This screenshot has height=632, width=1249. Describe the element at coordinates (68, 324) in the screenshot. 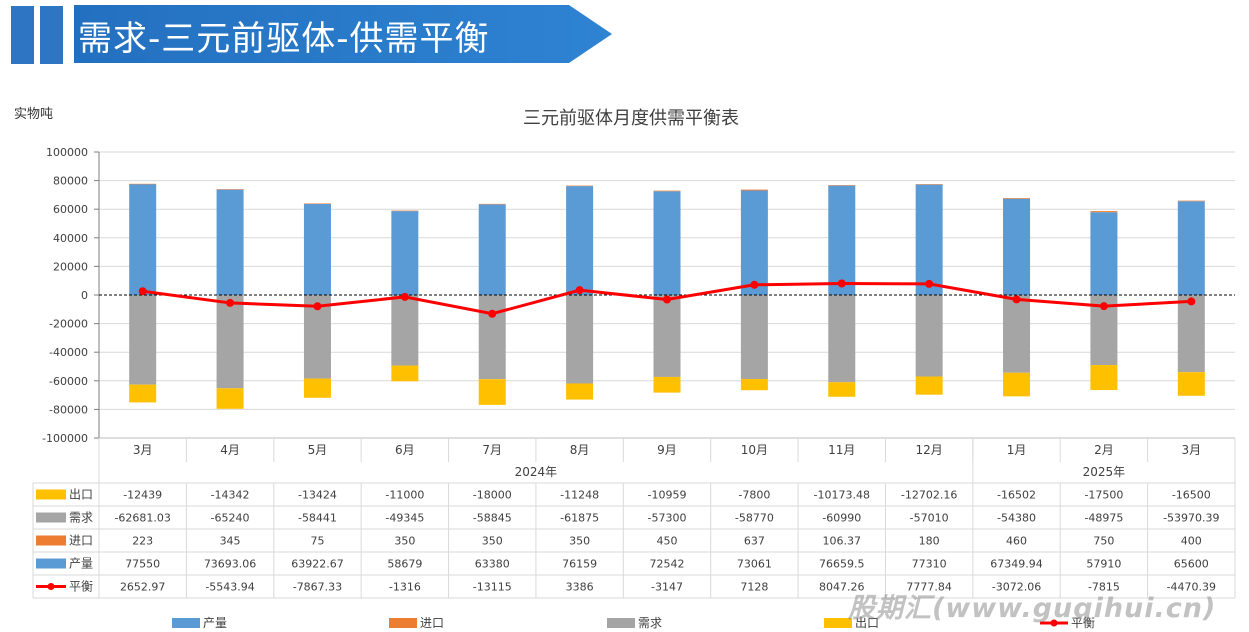

I see `y-tick-label: -20000` at that location.